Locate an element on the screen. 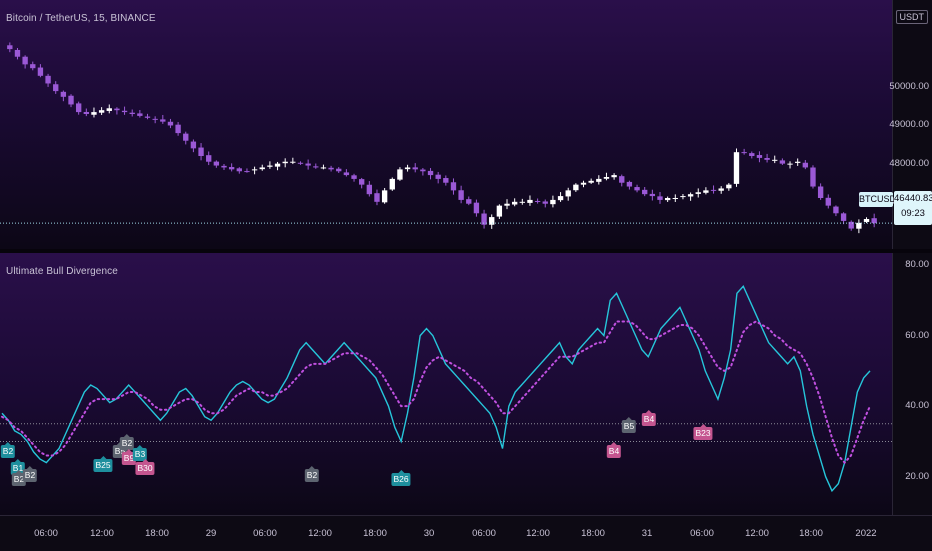  time-tick-label: 06:00 is located at coordinates (265, 533).